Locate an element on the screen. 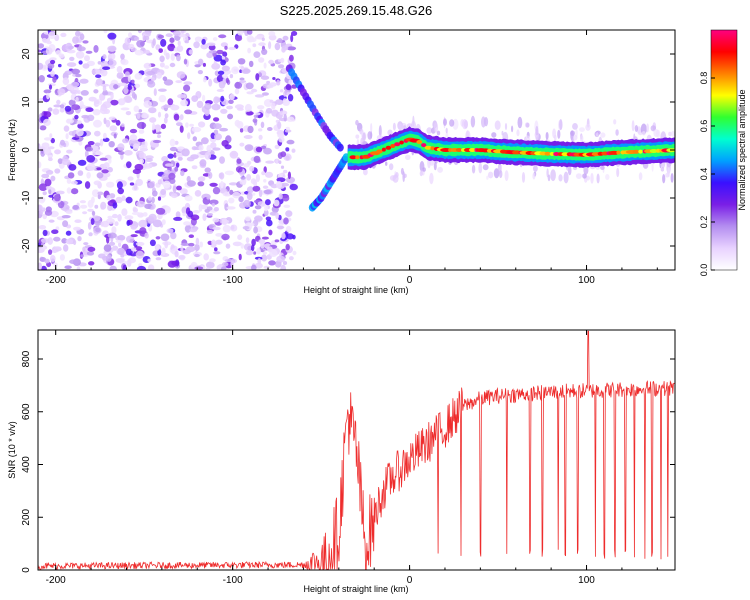 The image size is (750, 600). spec-y-tick-label: 20 is located at coordinates (26, 54).